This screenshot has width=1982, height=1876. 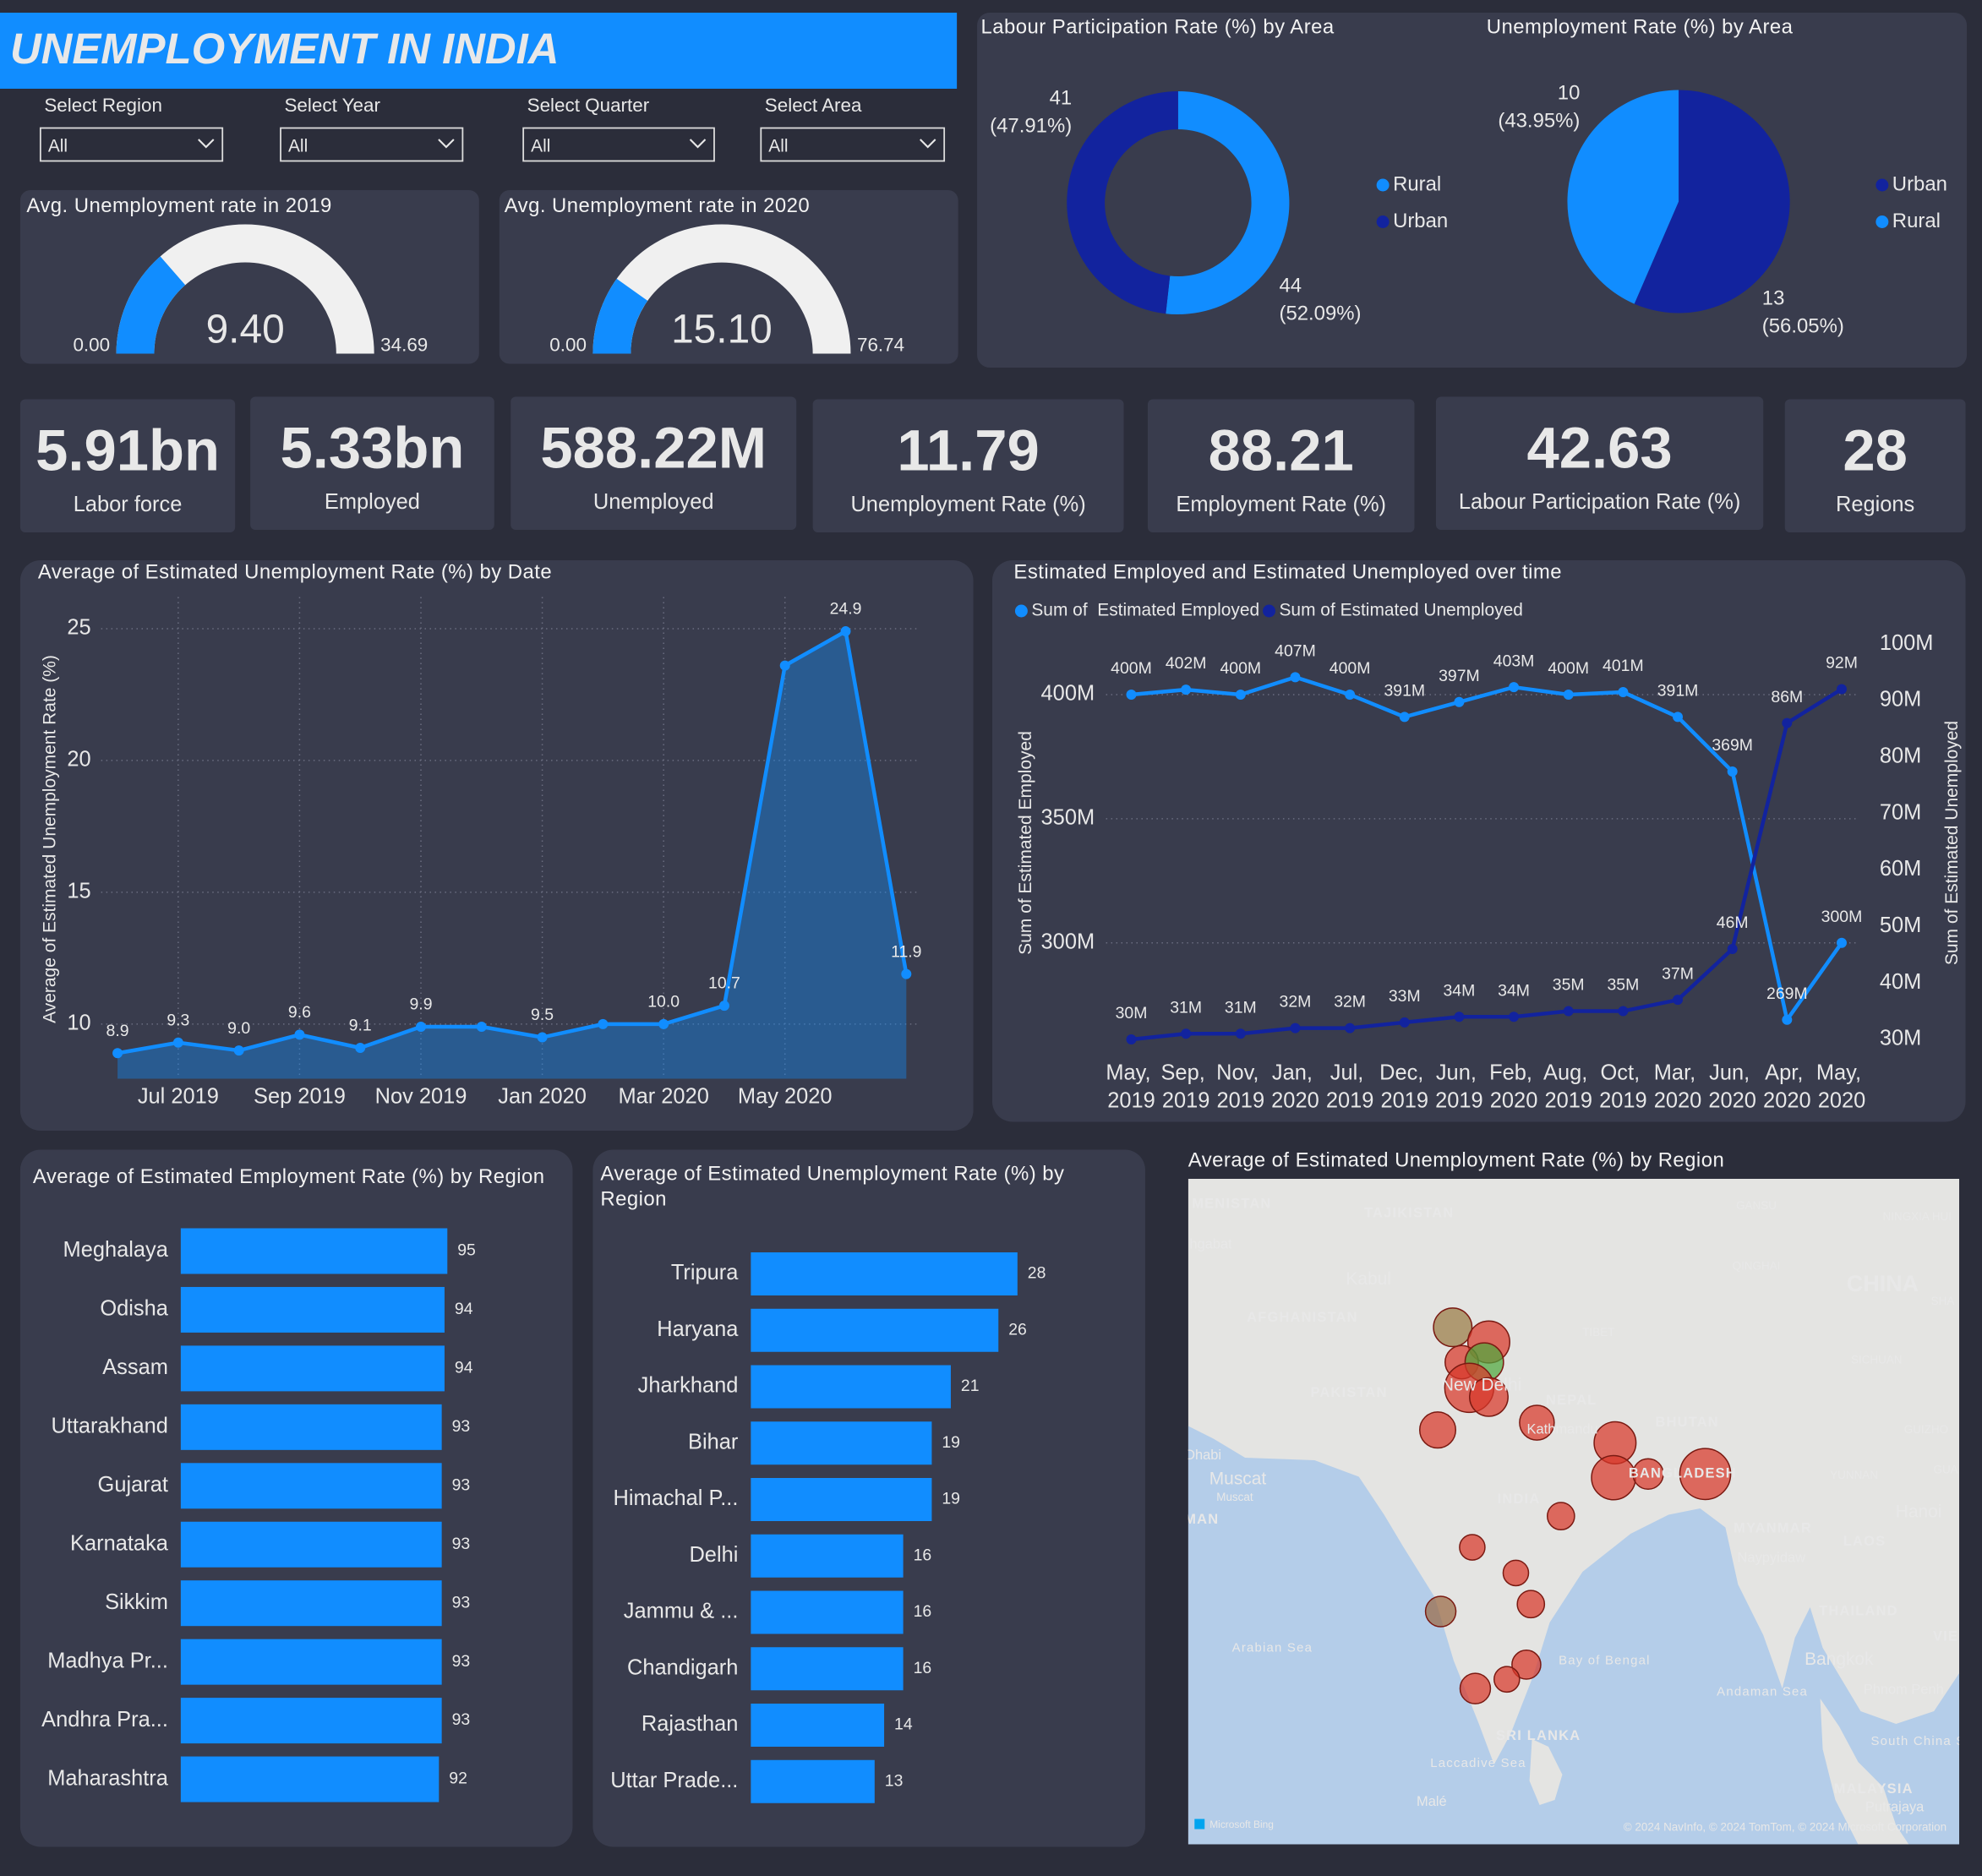 I want to click on map-label: GUIZHO, so click(x=1926, y=1429).